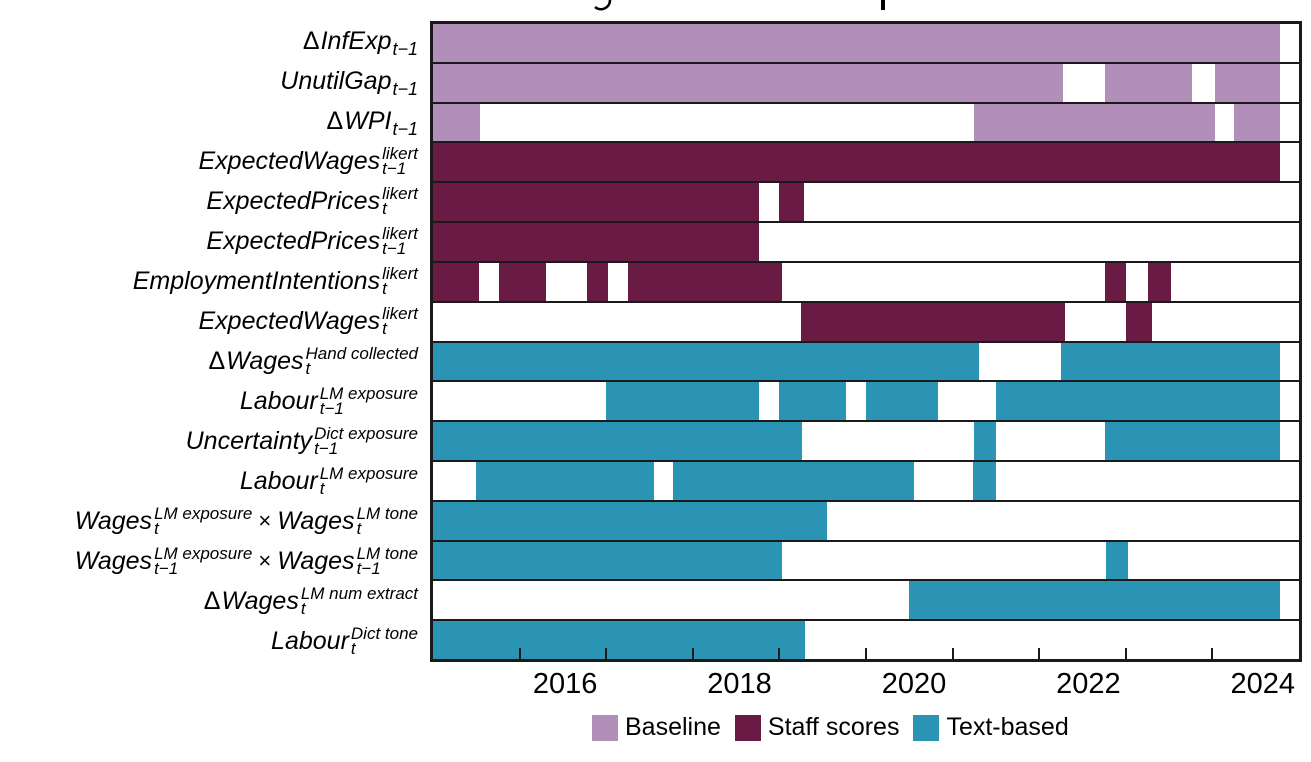 The image size is (1311, 762). Describe the element at coordinates (308, 321) in the screenshot. I see `row-label: ExpectedWages likert t` at that location.